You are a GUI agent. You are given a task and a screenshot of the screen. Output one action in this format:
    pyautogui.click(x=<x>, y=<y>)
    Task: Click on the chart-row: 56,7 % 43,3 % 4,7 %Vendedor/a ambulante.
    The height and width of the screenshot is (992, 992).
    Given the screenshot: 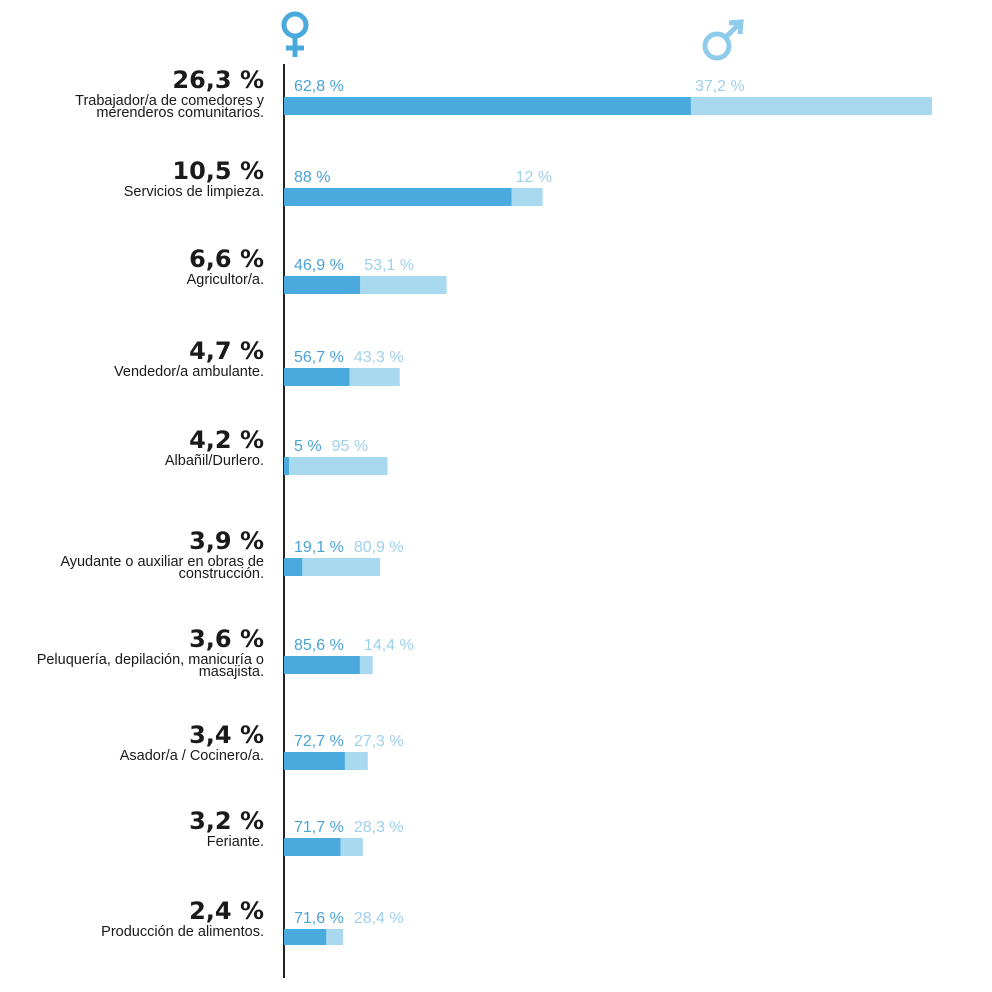 What is the action you would take?
    pyautogui.click(x=259, y=361)
    